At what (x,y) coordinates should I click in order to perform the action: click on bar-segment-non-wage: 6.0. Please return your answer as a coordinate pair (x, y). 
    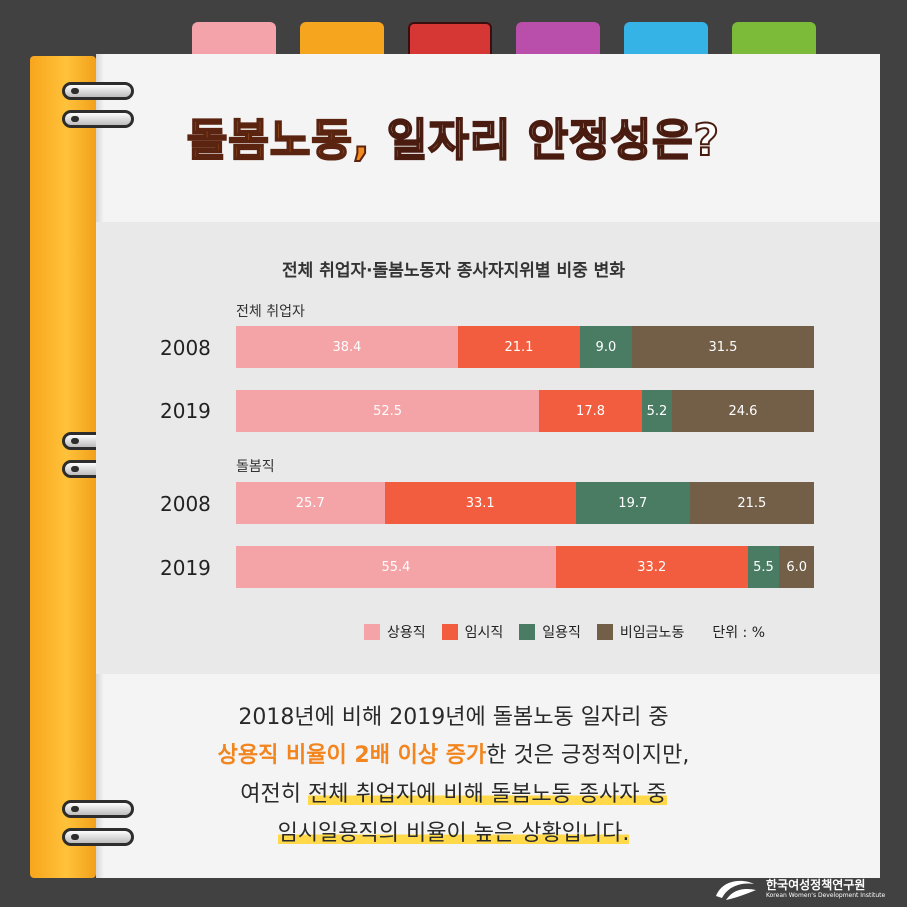
    Looking at the image, I should click on (796, 567).